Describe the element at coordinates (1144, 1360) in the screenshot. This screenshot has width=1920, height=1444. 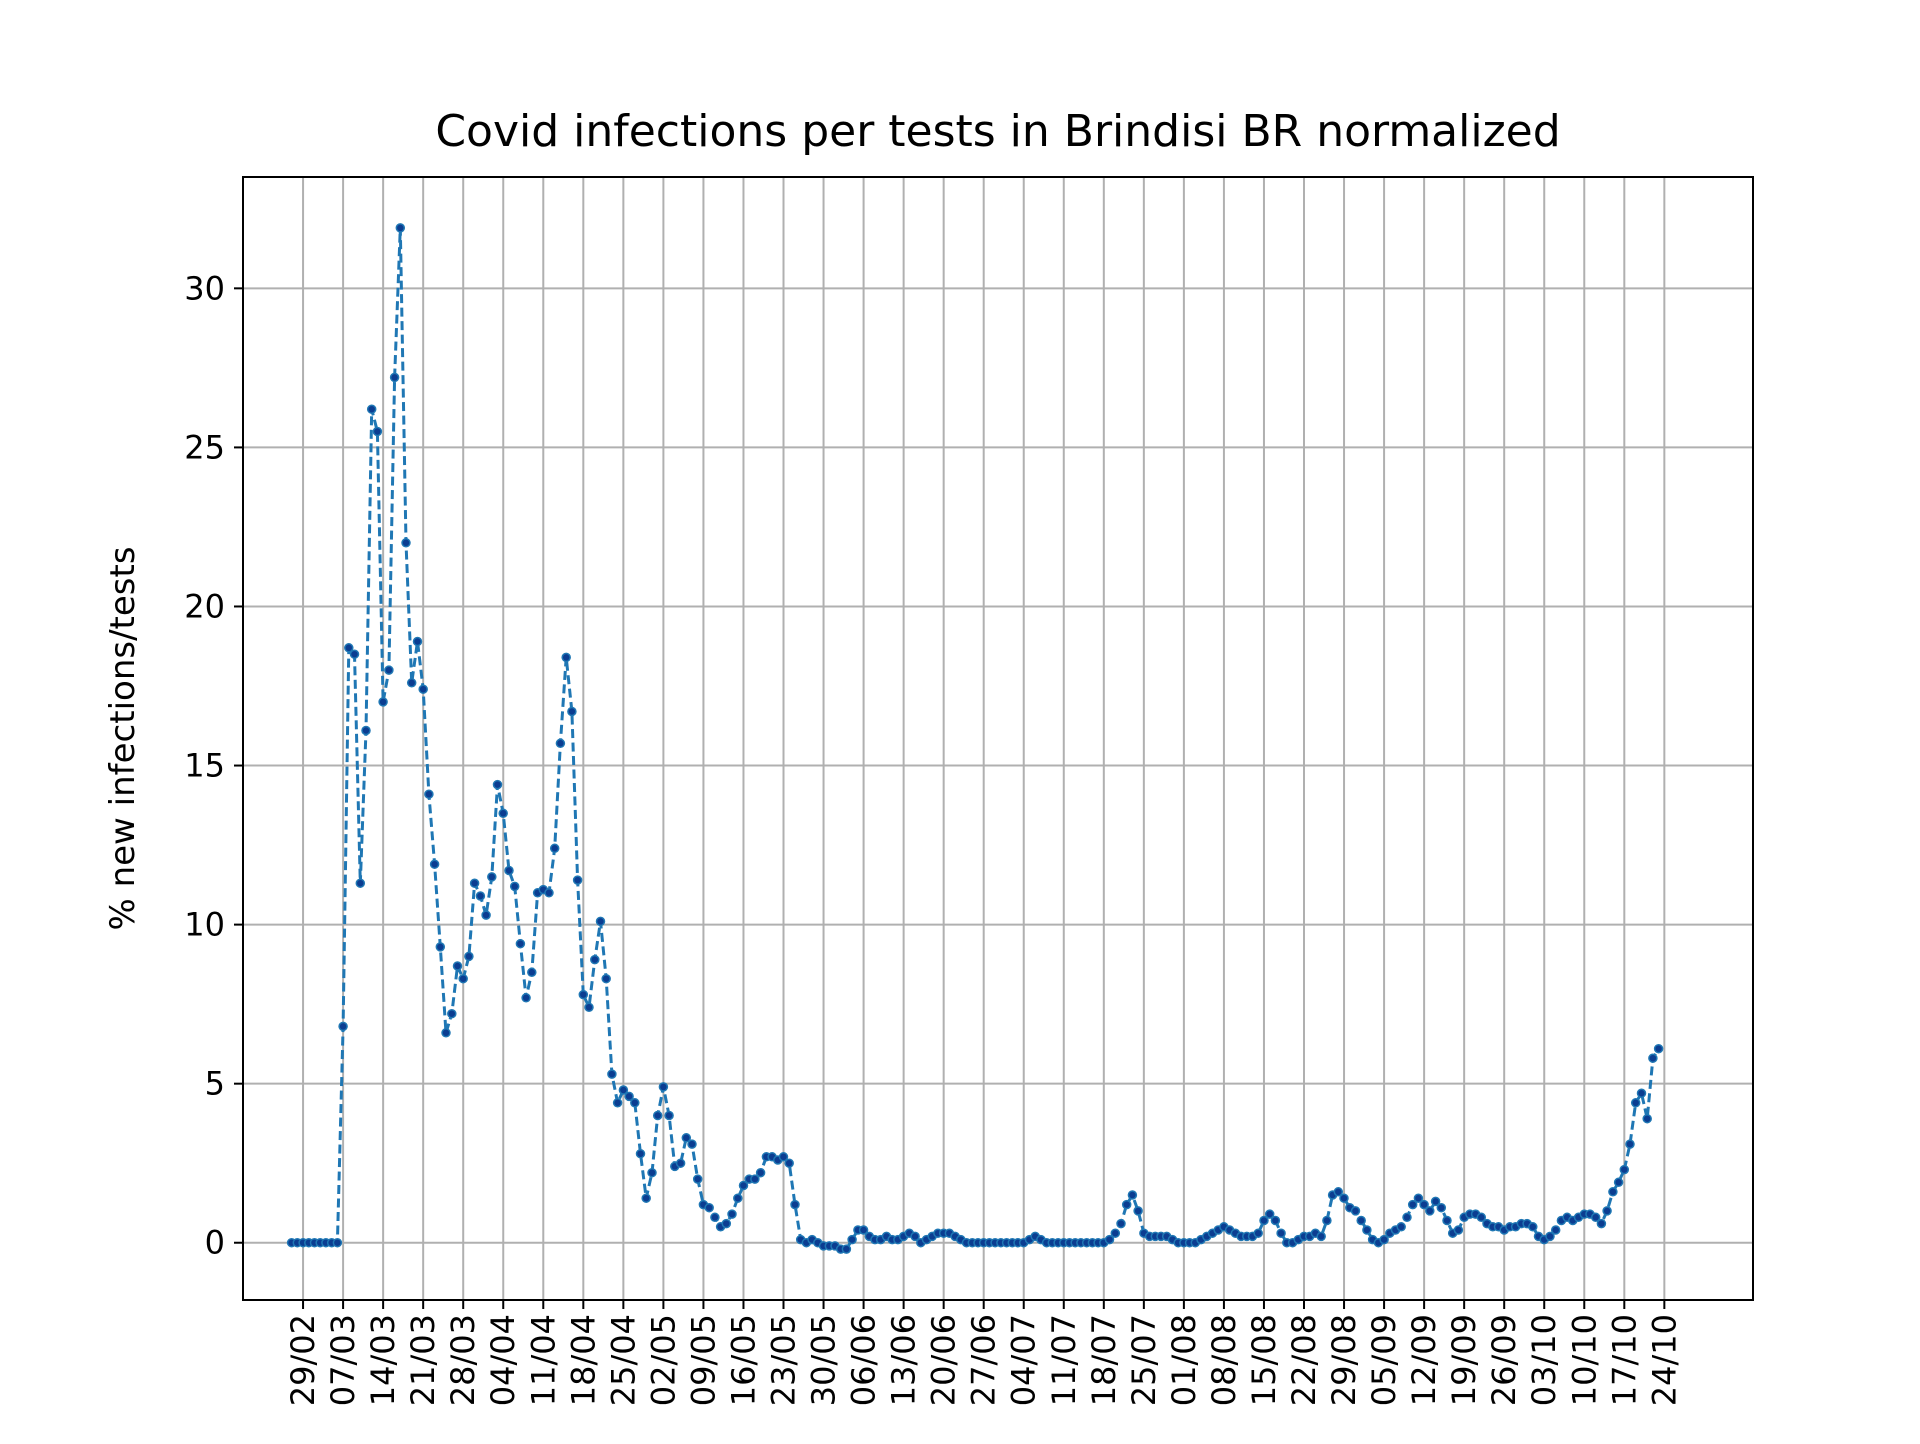
I see `x-tick-label: 25/07` at that location.